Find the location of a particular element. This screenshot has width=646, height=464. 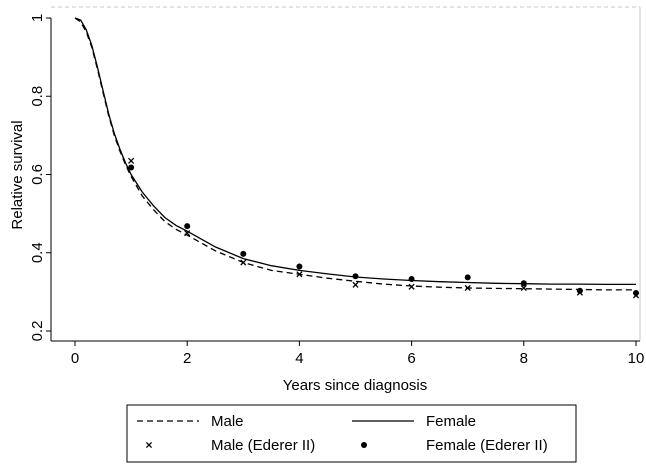

legend-key-male-ederer-ii is located at coordinates (149, 445).